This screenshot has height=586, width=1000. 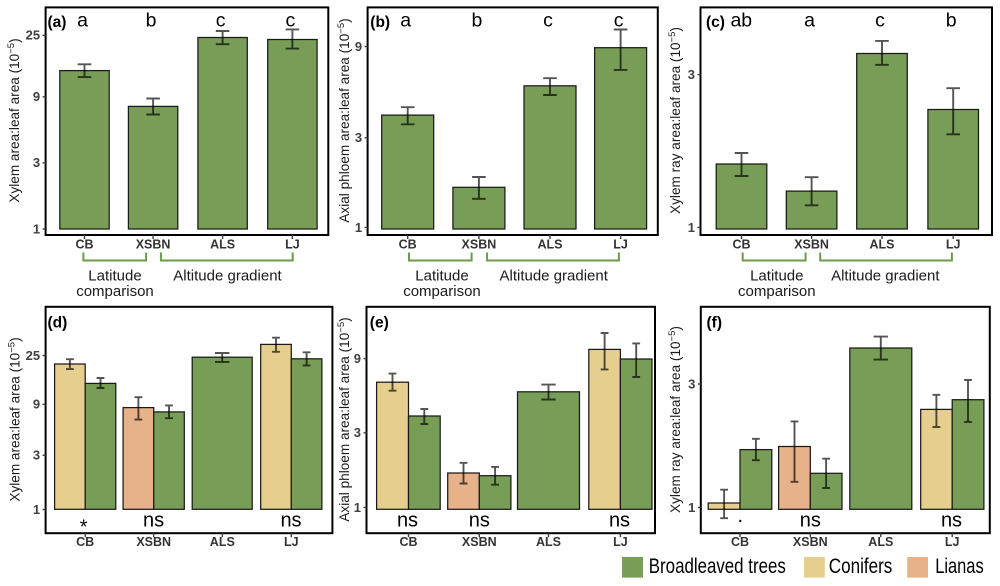 I want to click on svg-text: (b), so click(x=380, y=22).